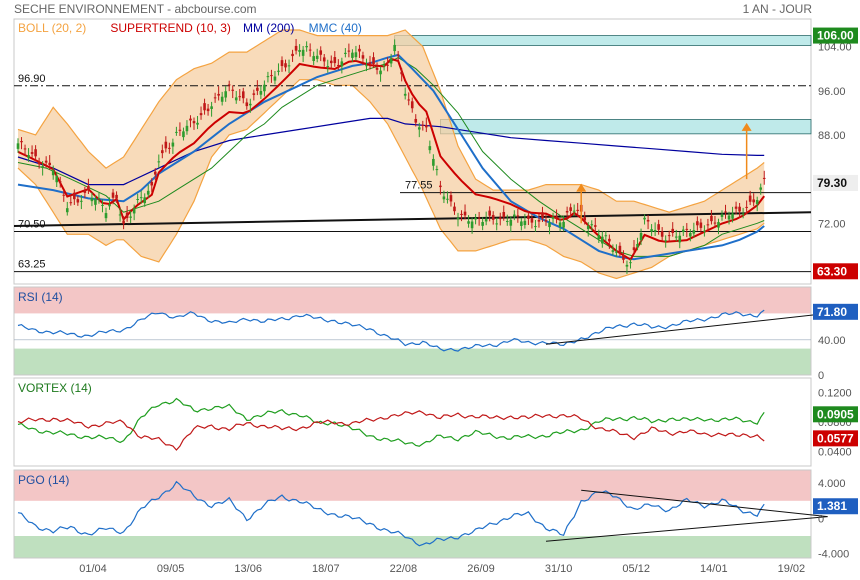  Describe the element at coordinates (832, 224) in the screenshot. I see `price-tick-label: 72.00` at that location.